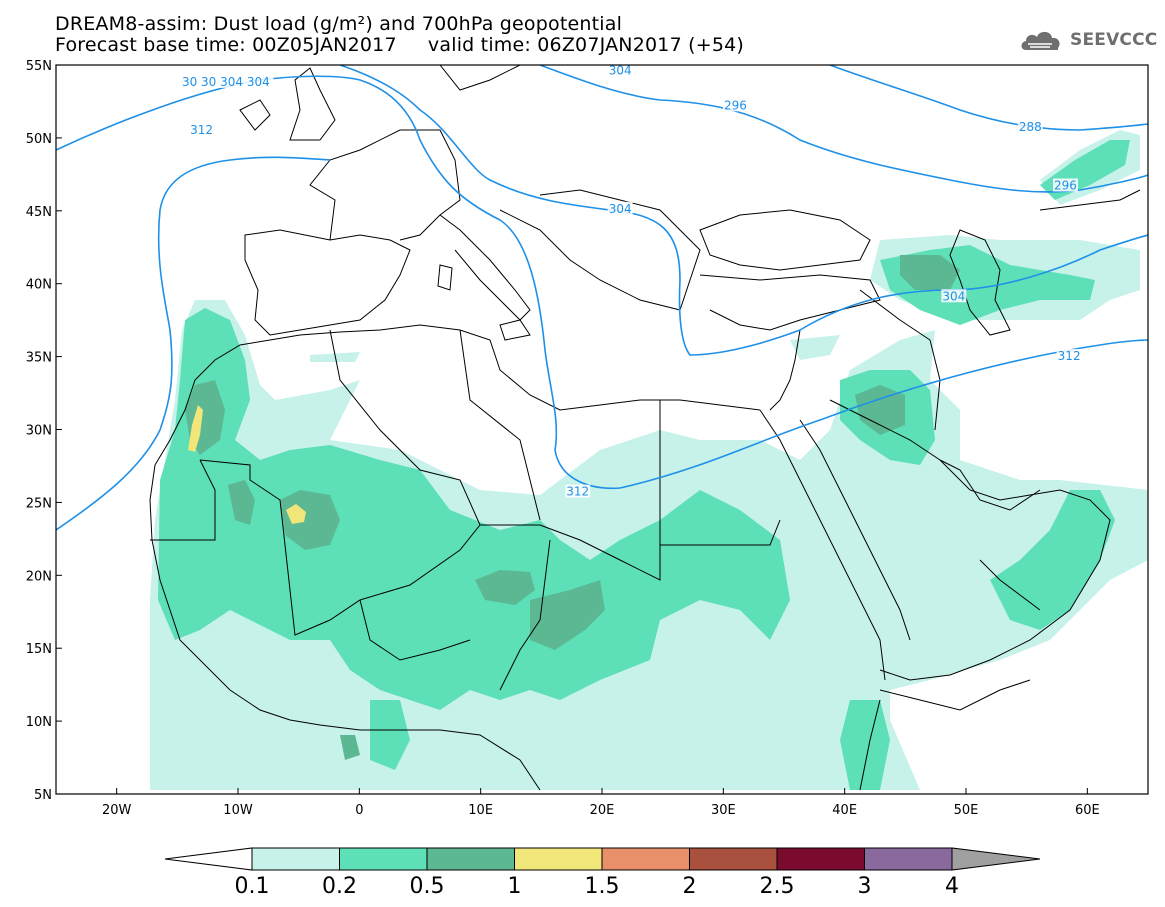 This screenshot has width=1165, height=907. What do you see at coordinates (723, 810) in the screenshot?
I see `lon-tick-label: 30E` at bounding box center [723, 810].